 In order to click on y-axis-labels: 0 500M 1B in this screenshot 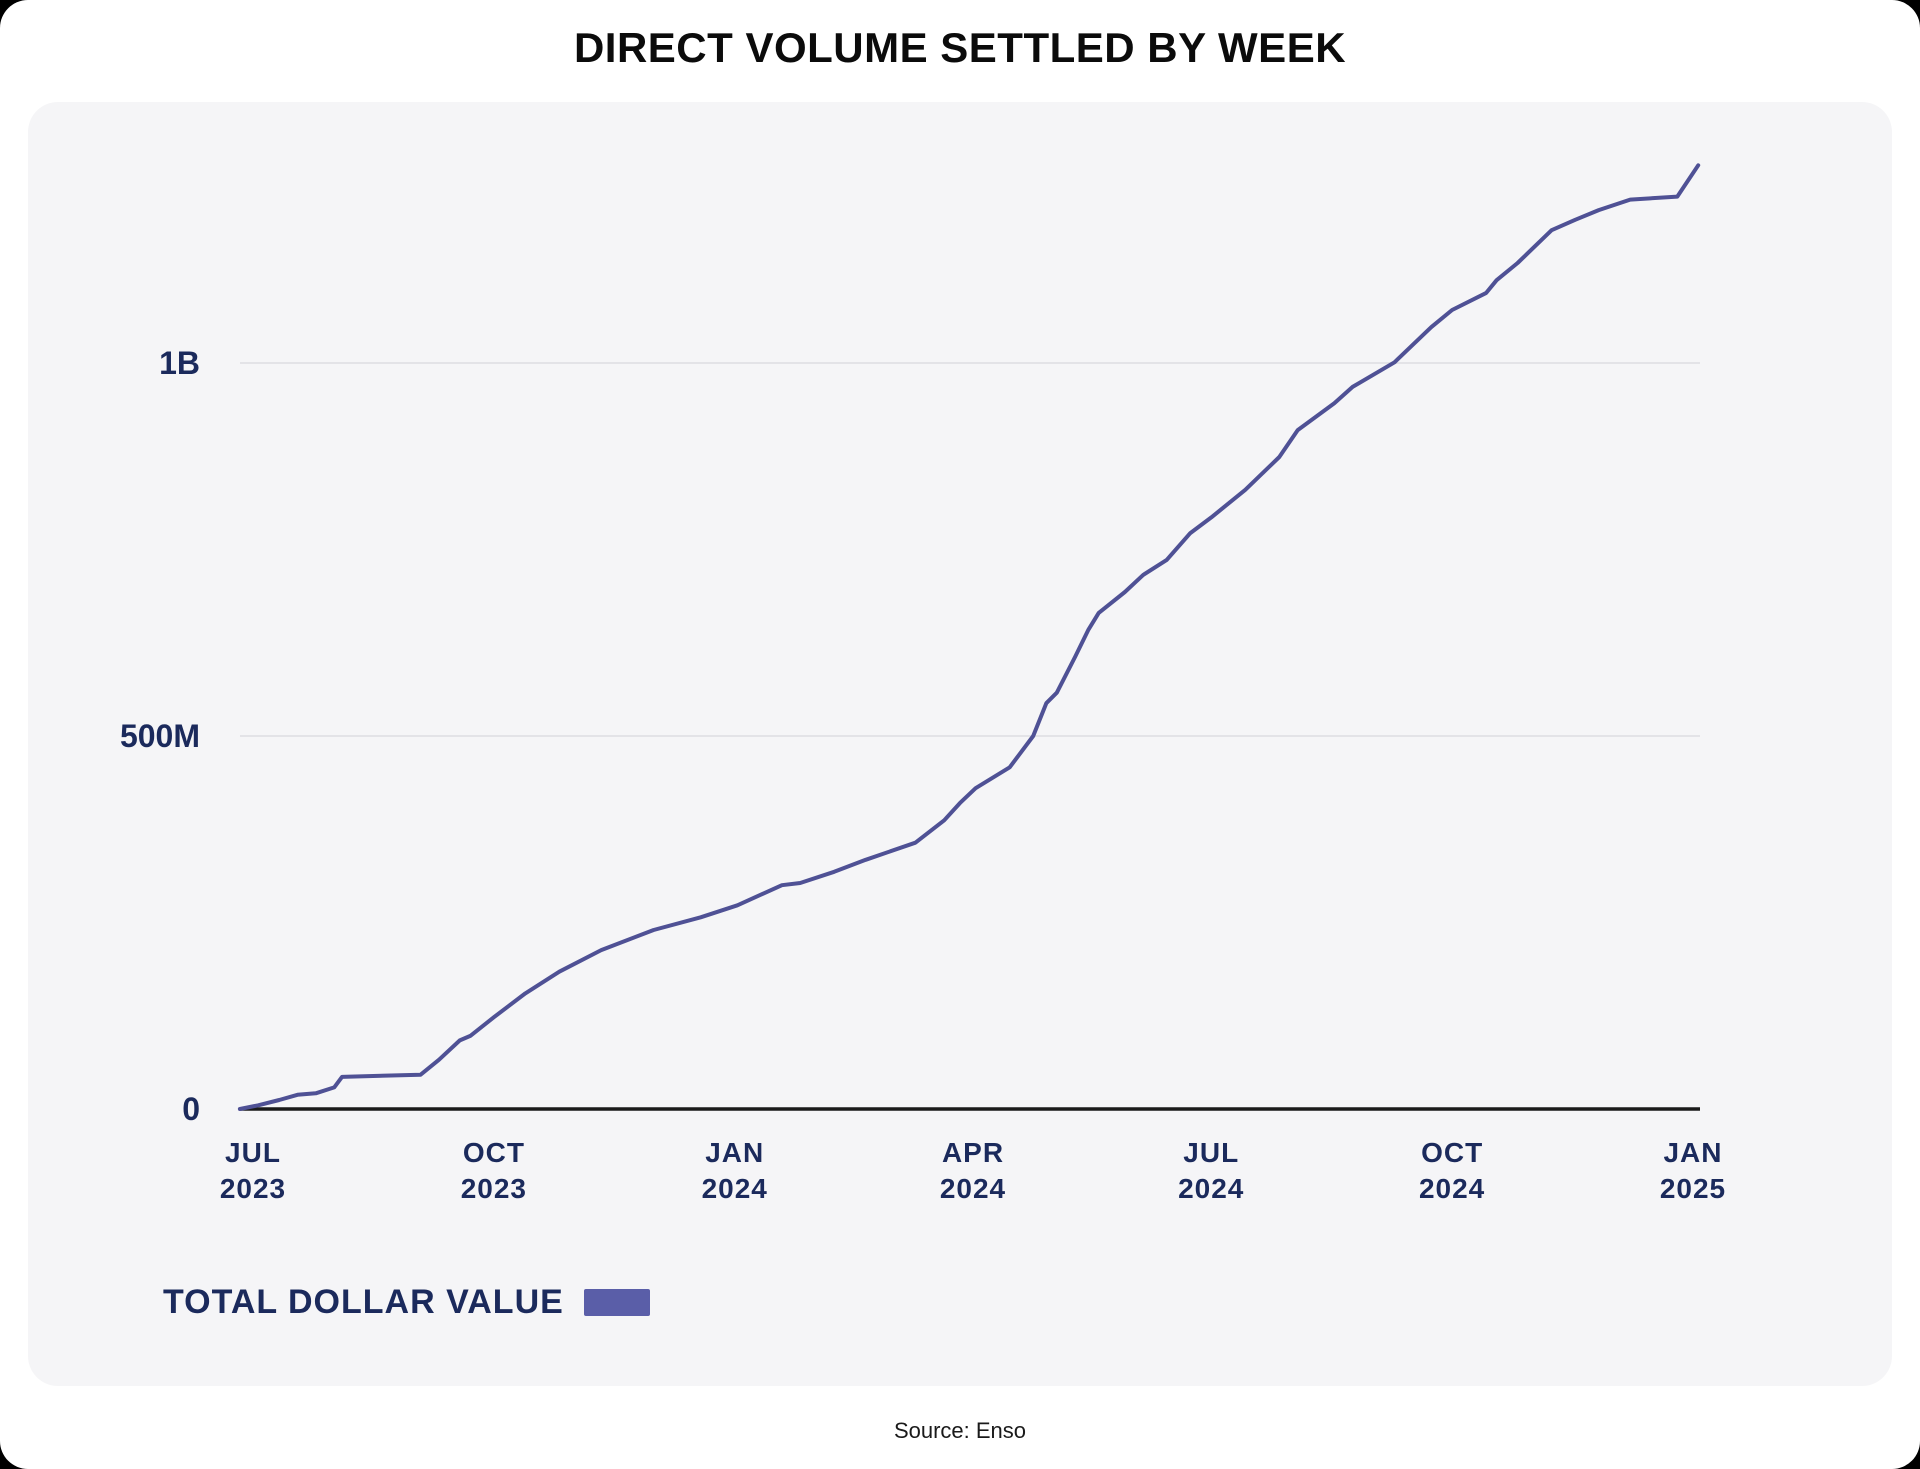, I will do `click(160, 736)`.